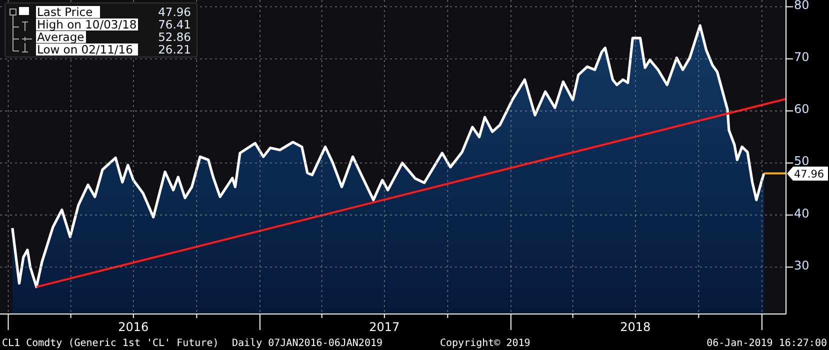 The height and width of the screenshot is (350, 829). What do you see at coordinates (802, 265) in the screenshot?
I see `y-tick-label: 30` at bounding box center [802, 265].